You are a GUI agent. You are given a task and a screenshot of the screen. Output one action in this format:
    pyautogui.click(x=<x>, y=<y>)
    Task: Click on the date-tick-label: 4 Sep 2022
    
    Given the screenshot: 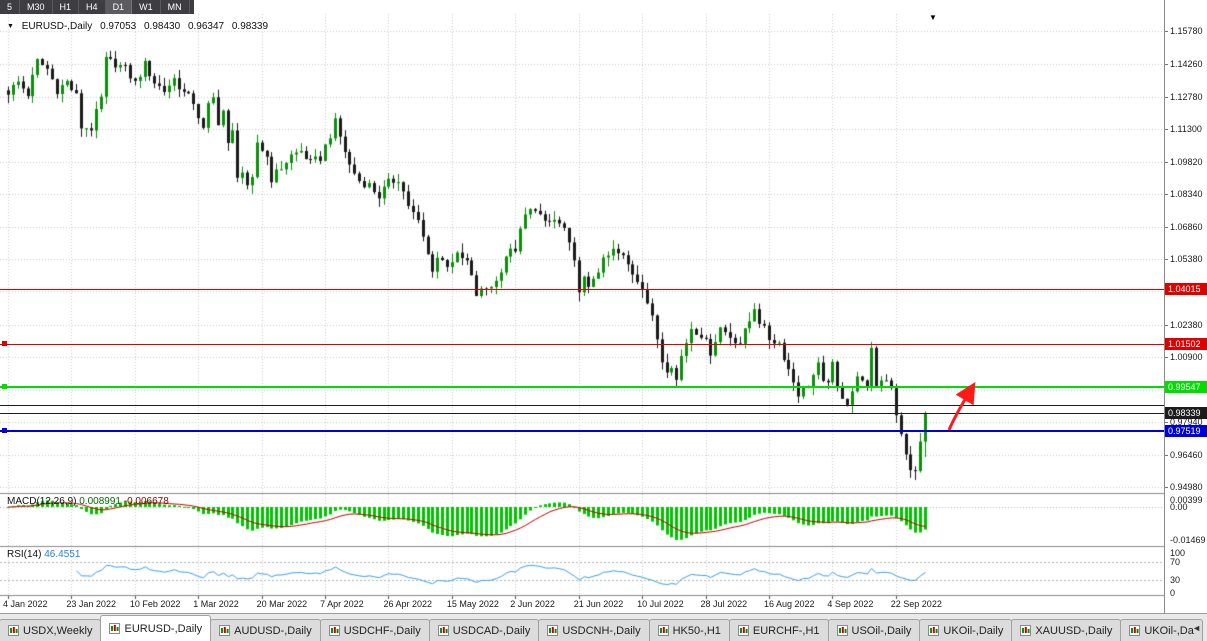 What is the action you would take?
    pyautogui.click(x=850, y=604)
    